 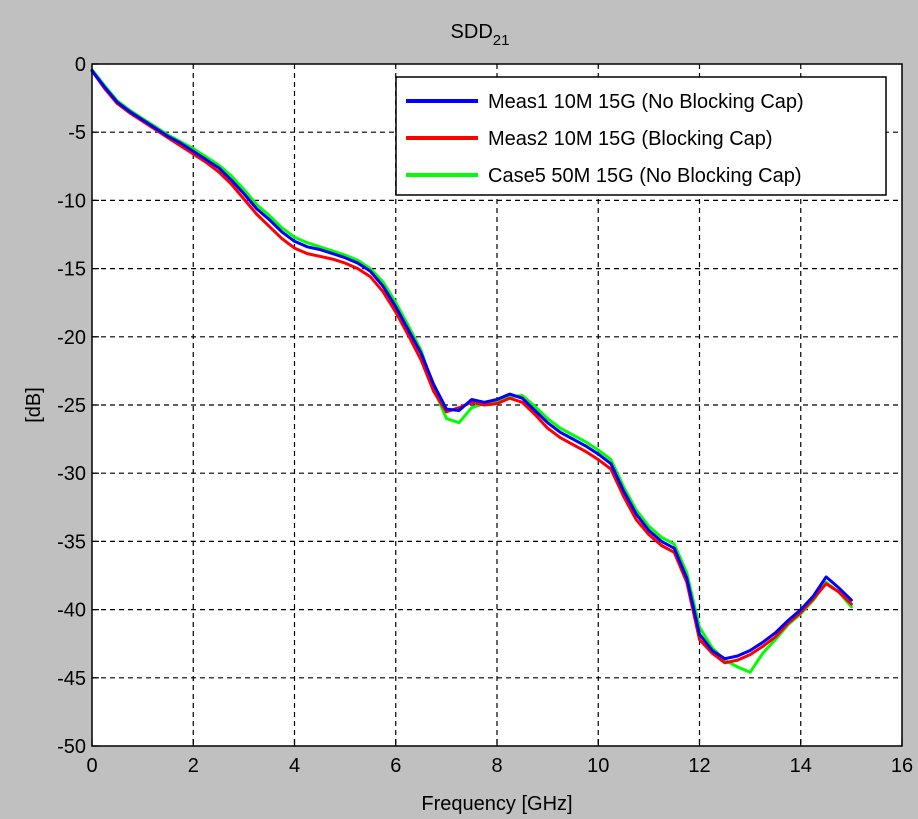 I want to click on x-tick-label: 10, so click(x=598, y=766).